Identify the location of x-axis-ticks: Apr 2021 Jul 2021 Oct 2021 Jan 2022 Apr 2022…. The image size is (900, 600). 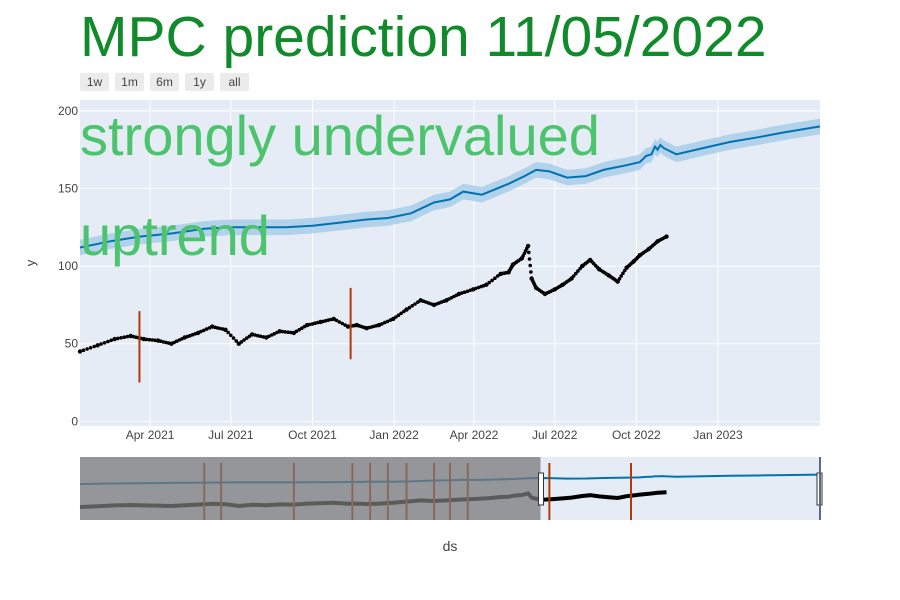
(434, 435).